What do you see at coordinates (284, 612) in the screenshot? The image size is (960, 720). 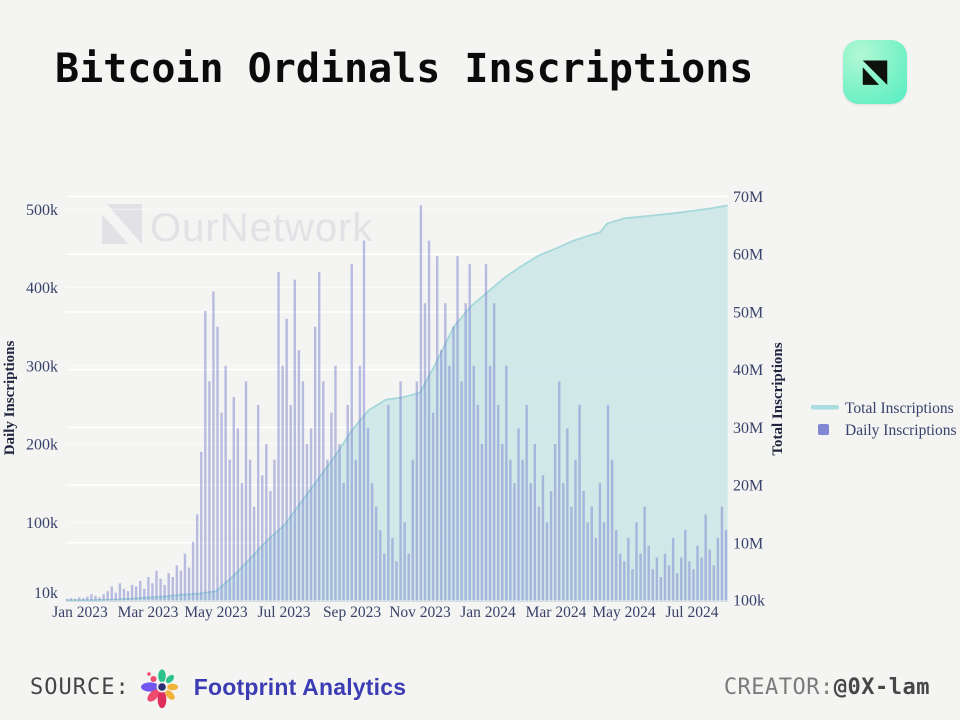 I see `svg-text: Jul 2023` at bounding box center [284, 612].